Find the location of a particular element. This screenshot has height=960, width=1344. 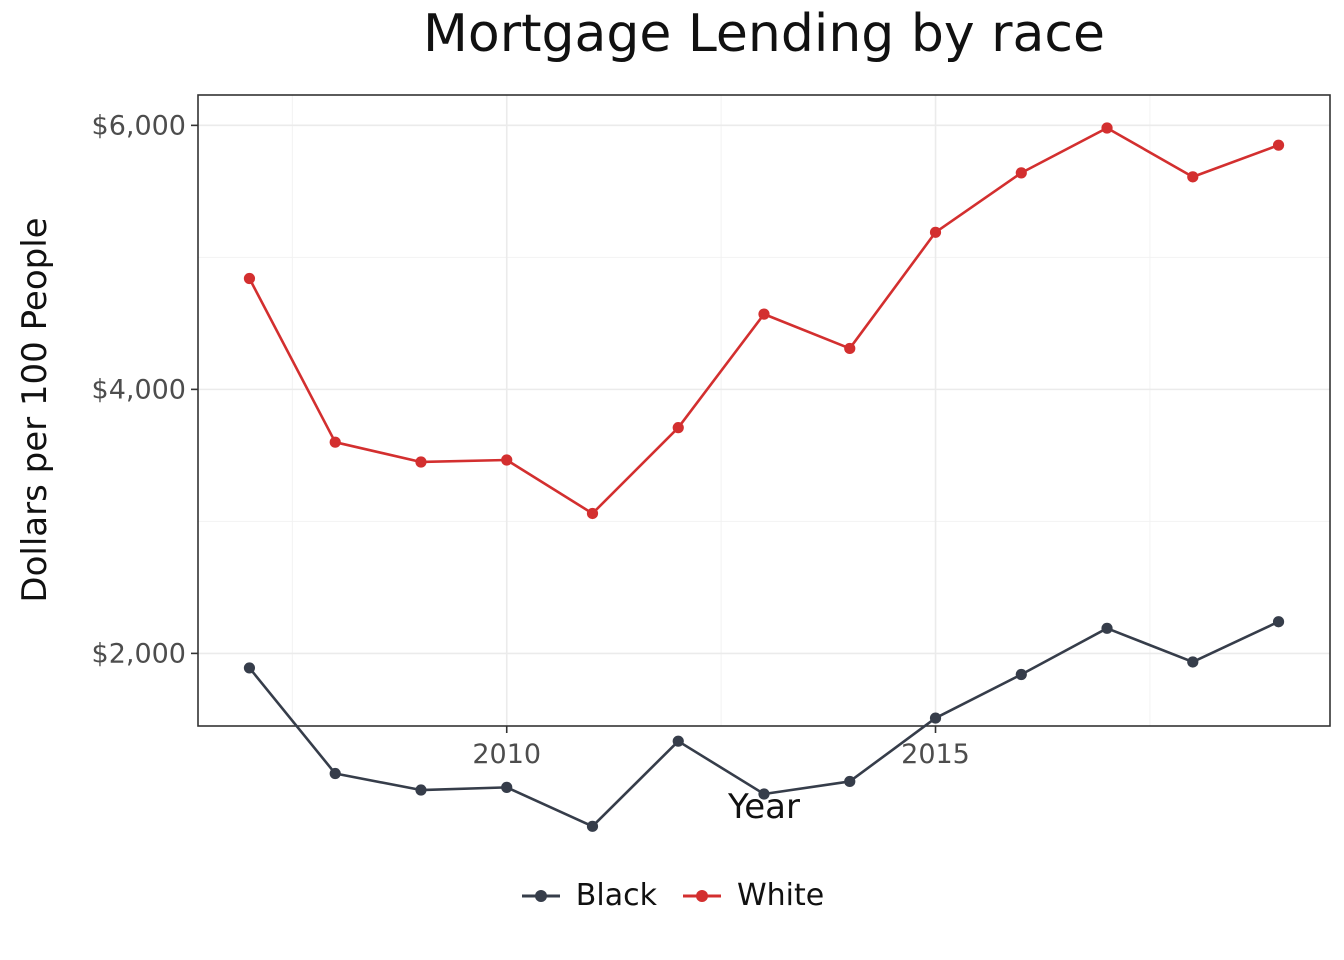

legend: Black White is located at coordinates (672, 895).